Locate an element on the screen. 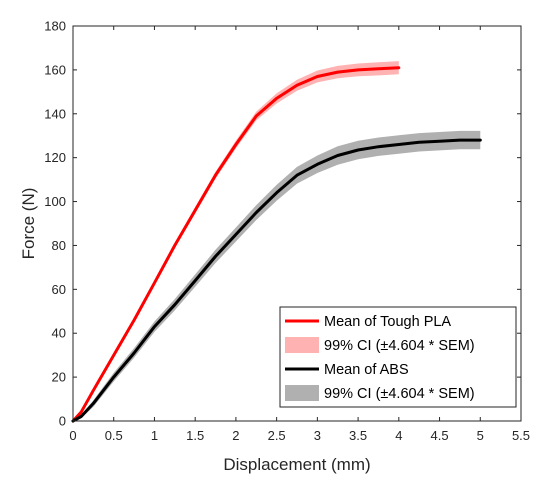 This screenshot has height=483, width=550. legend-box is located at coordinates (398, 357).